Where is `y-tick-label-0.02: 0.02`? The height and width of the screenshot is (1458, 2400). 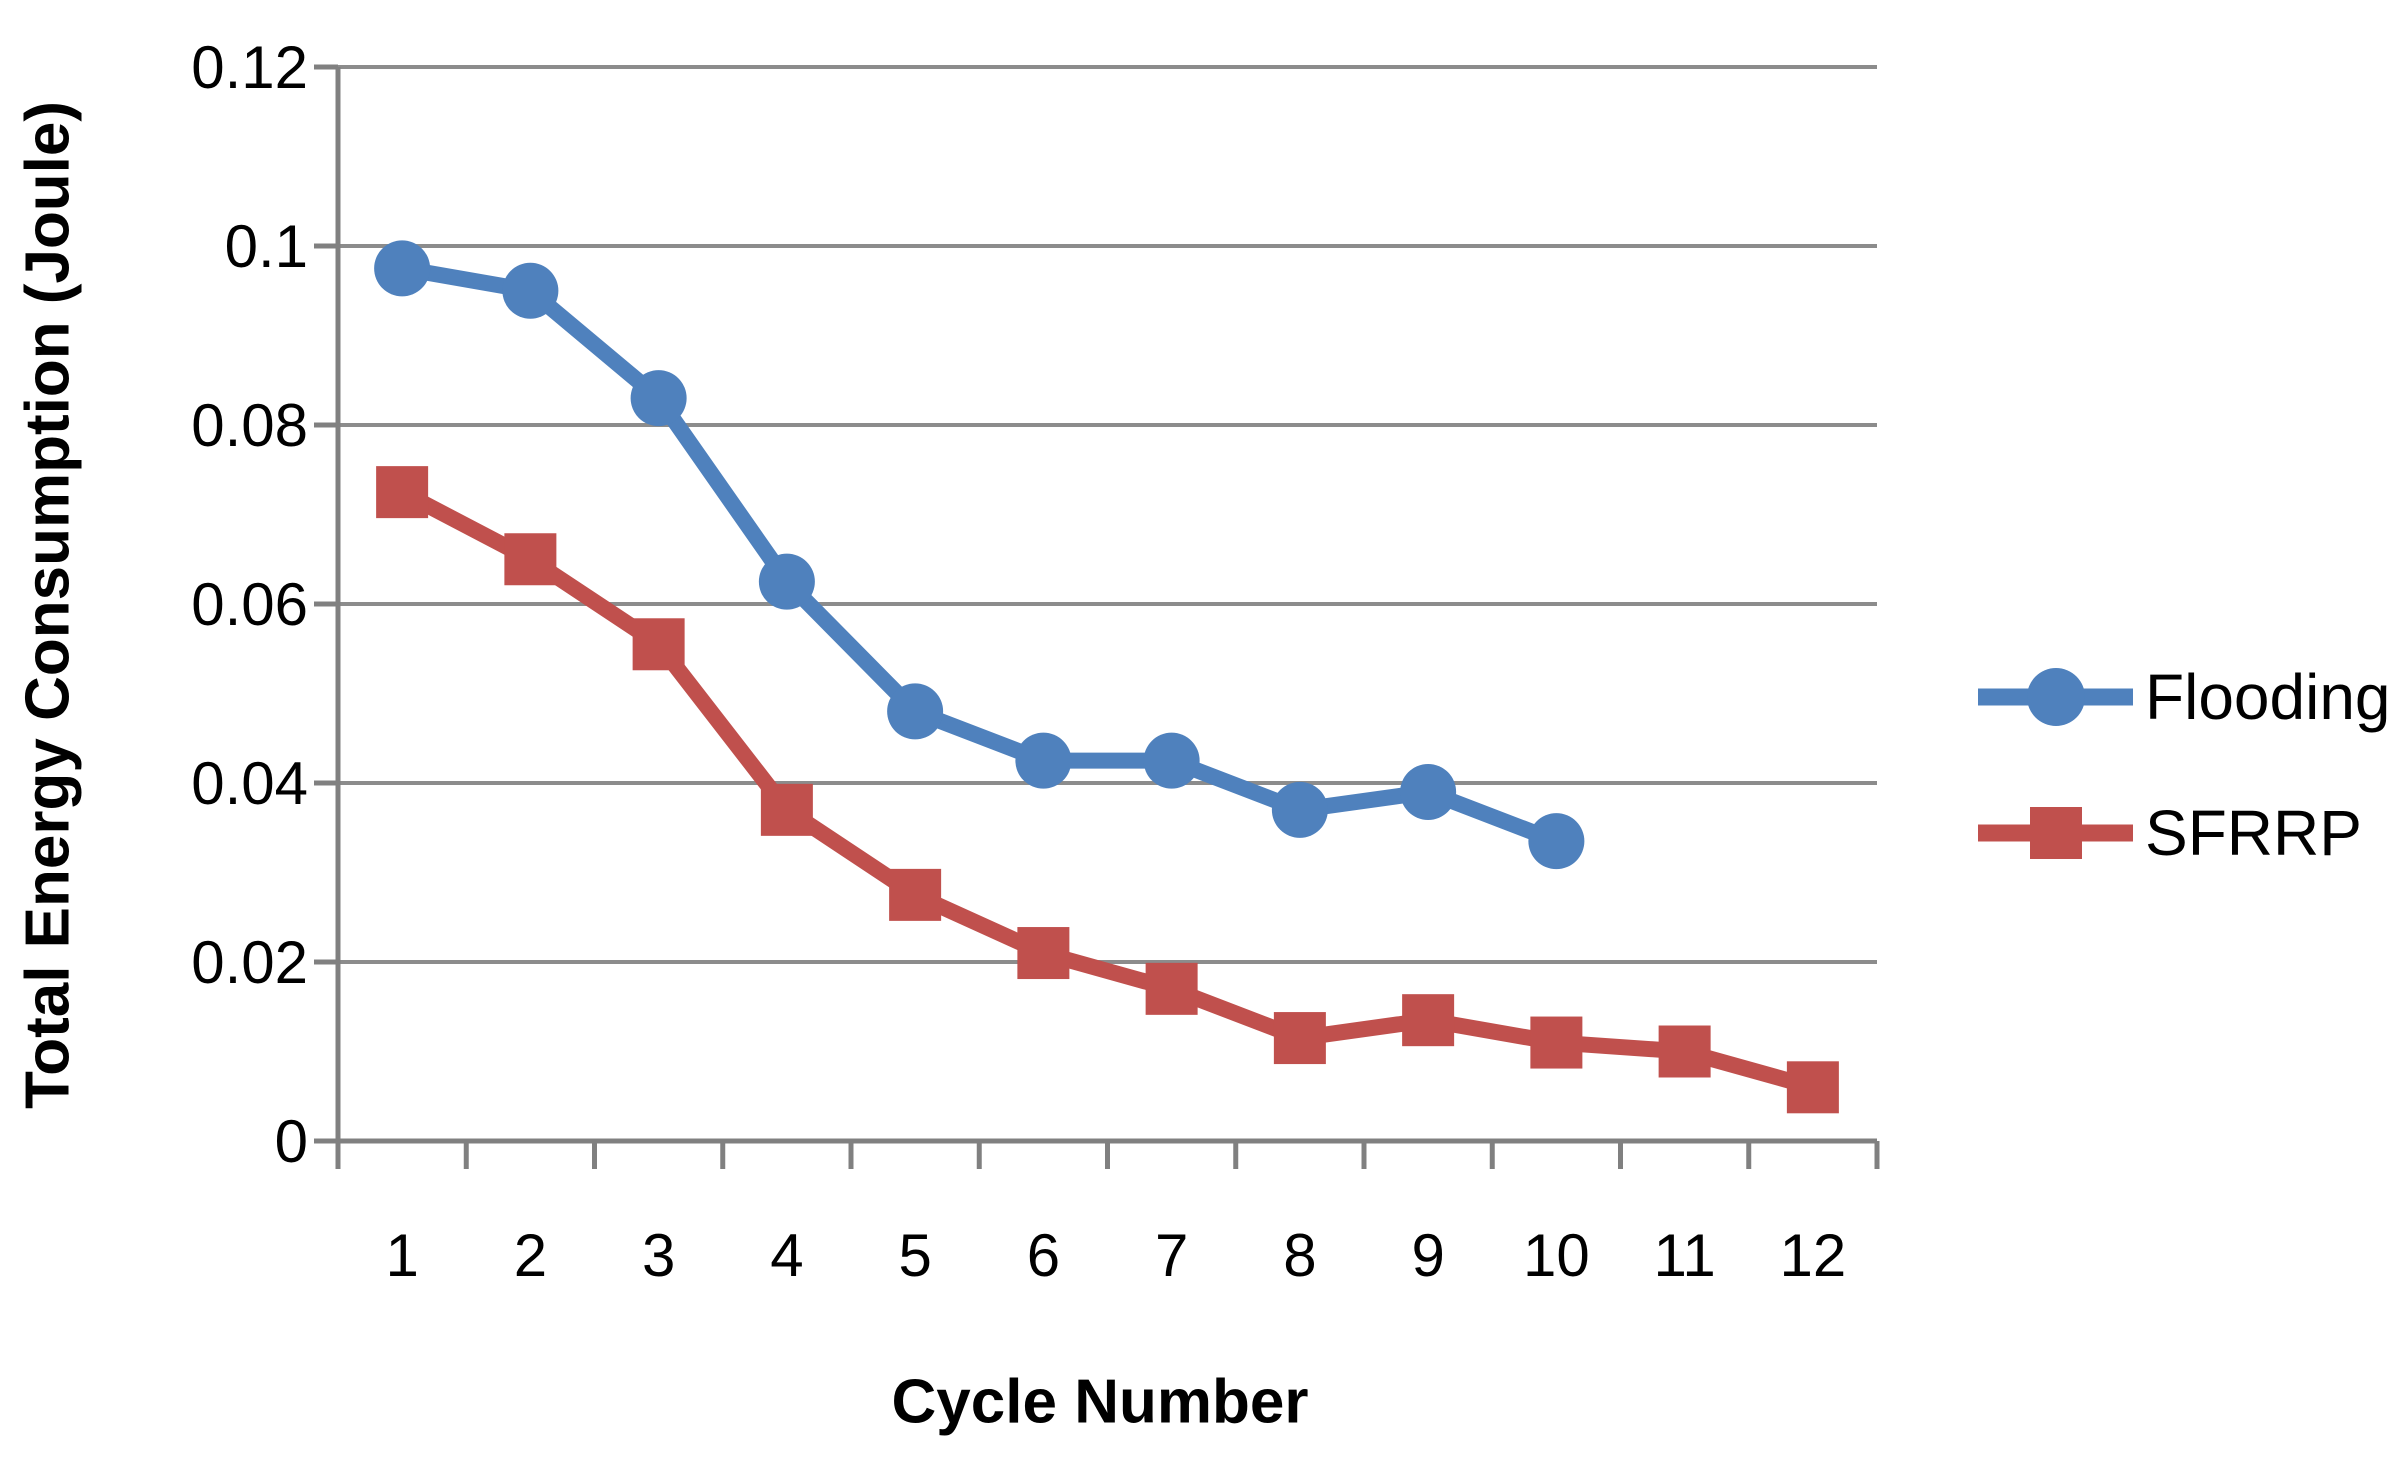 y-tick-label-0.02: 0.02 is located at coordinates (249, 962).